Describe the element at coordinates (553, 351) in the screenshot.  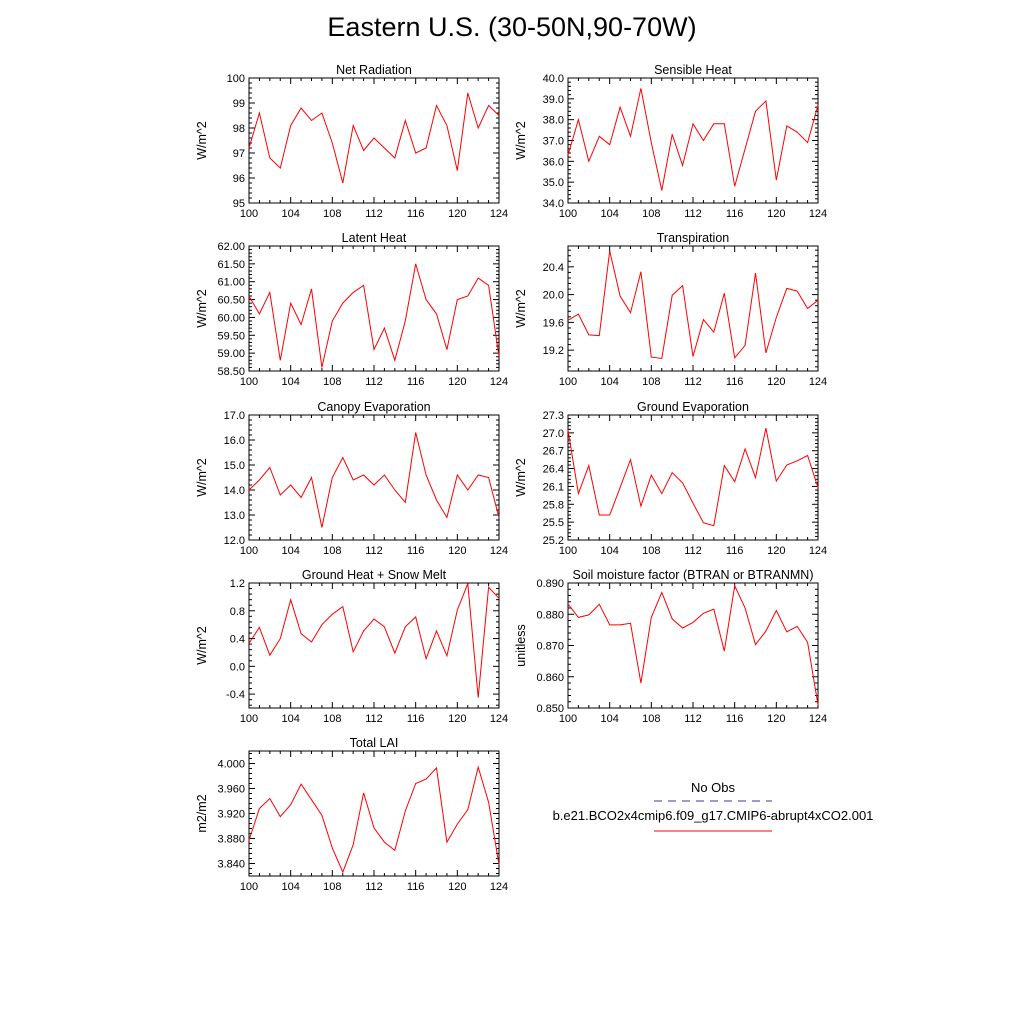
I see `y-tick-label: 19.2` at that location.